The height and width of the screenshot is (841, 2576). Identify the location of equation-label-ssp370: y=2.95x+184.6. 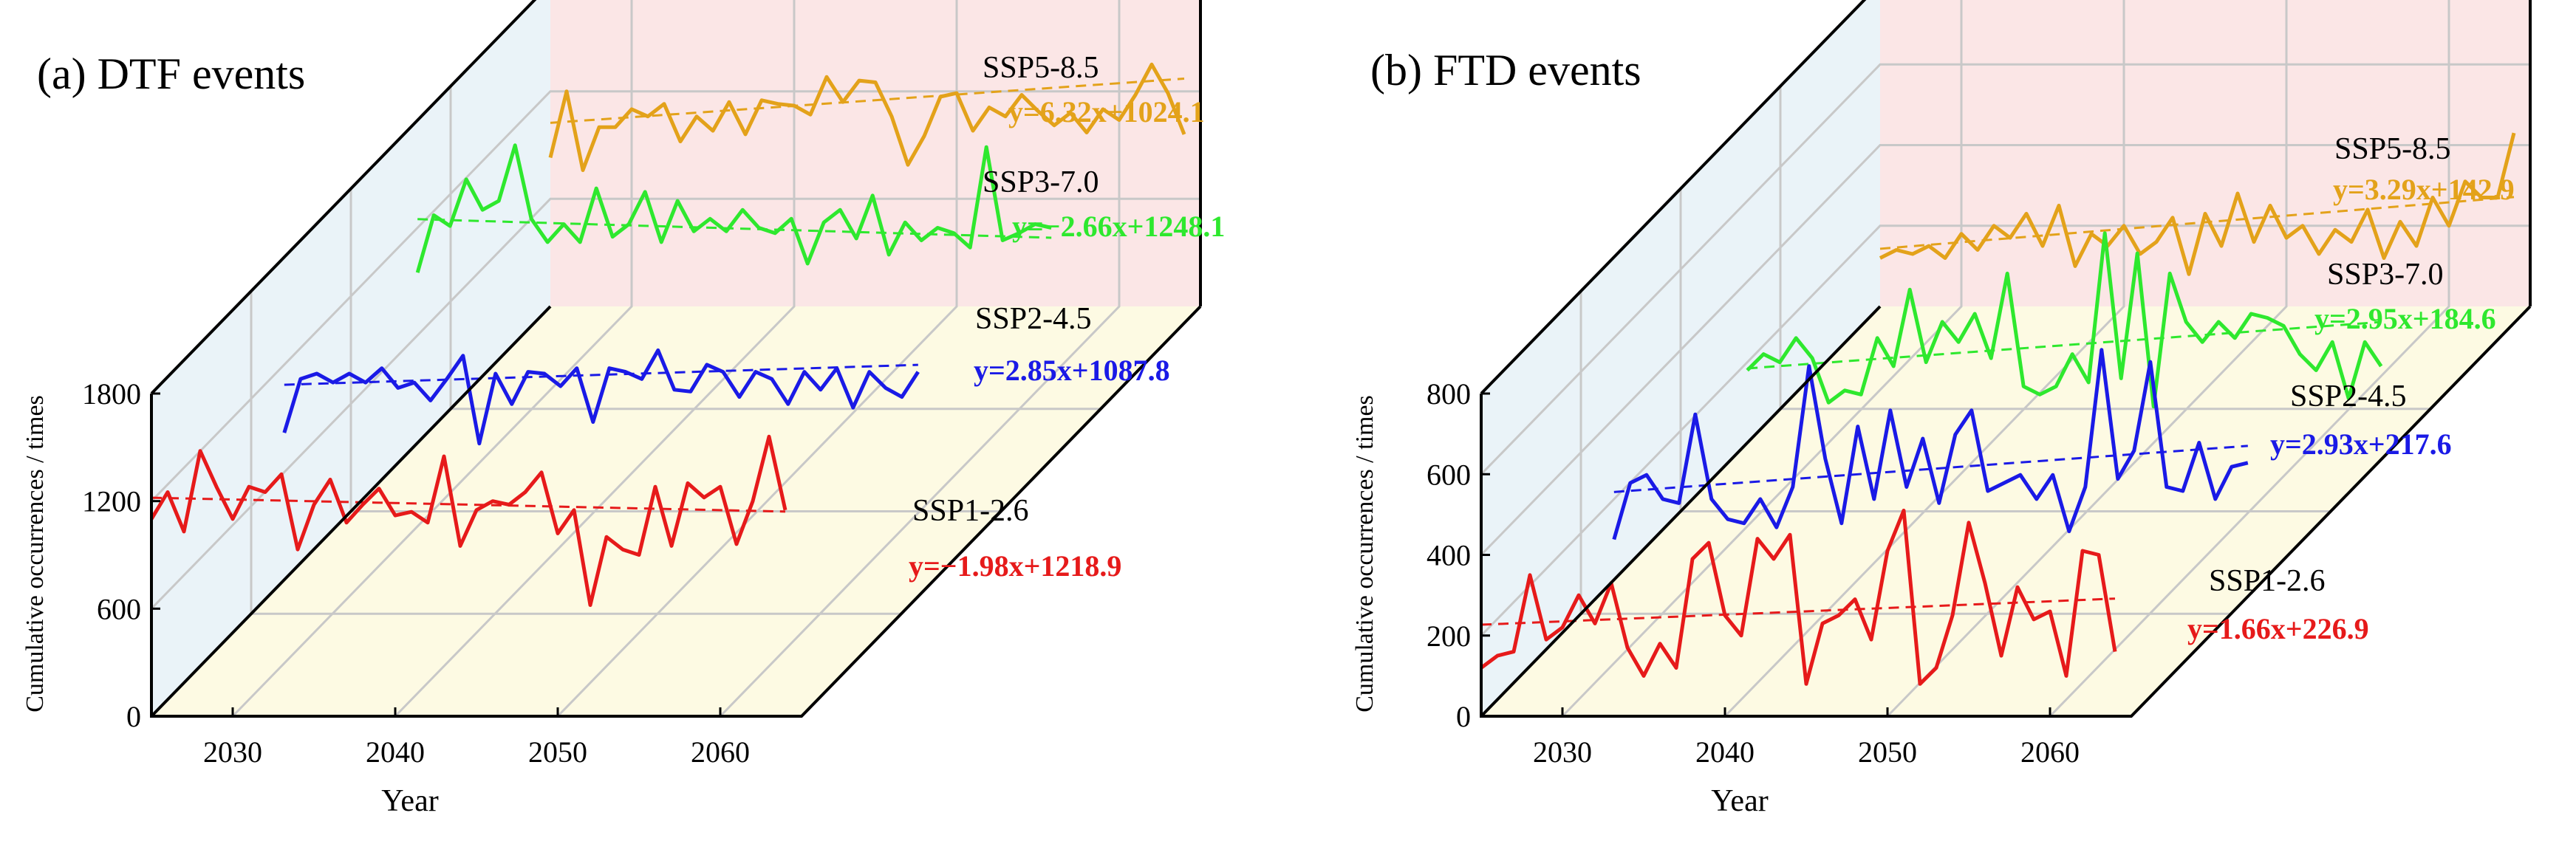
(2405, 318).